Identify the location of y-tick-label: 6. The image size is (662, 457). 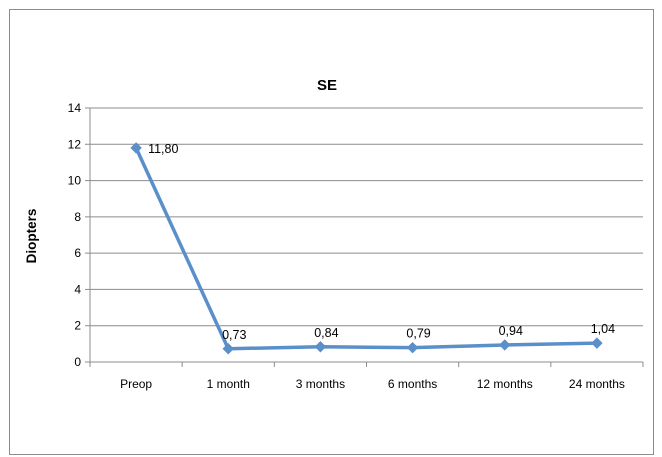
(77, 253).